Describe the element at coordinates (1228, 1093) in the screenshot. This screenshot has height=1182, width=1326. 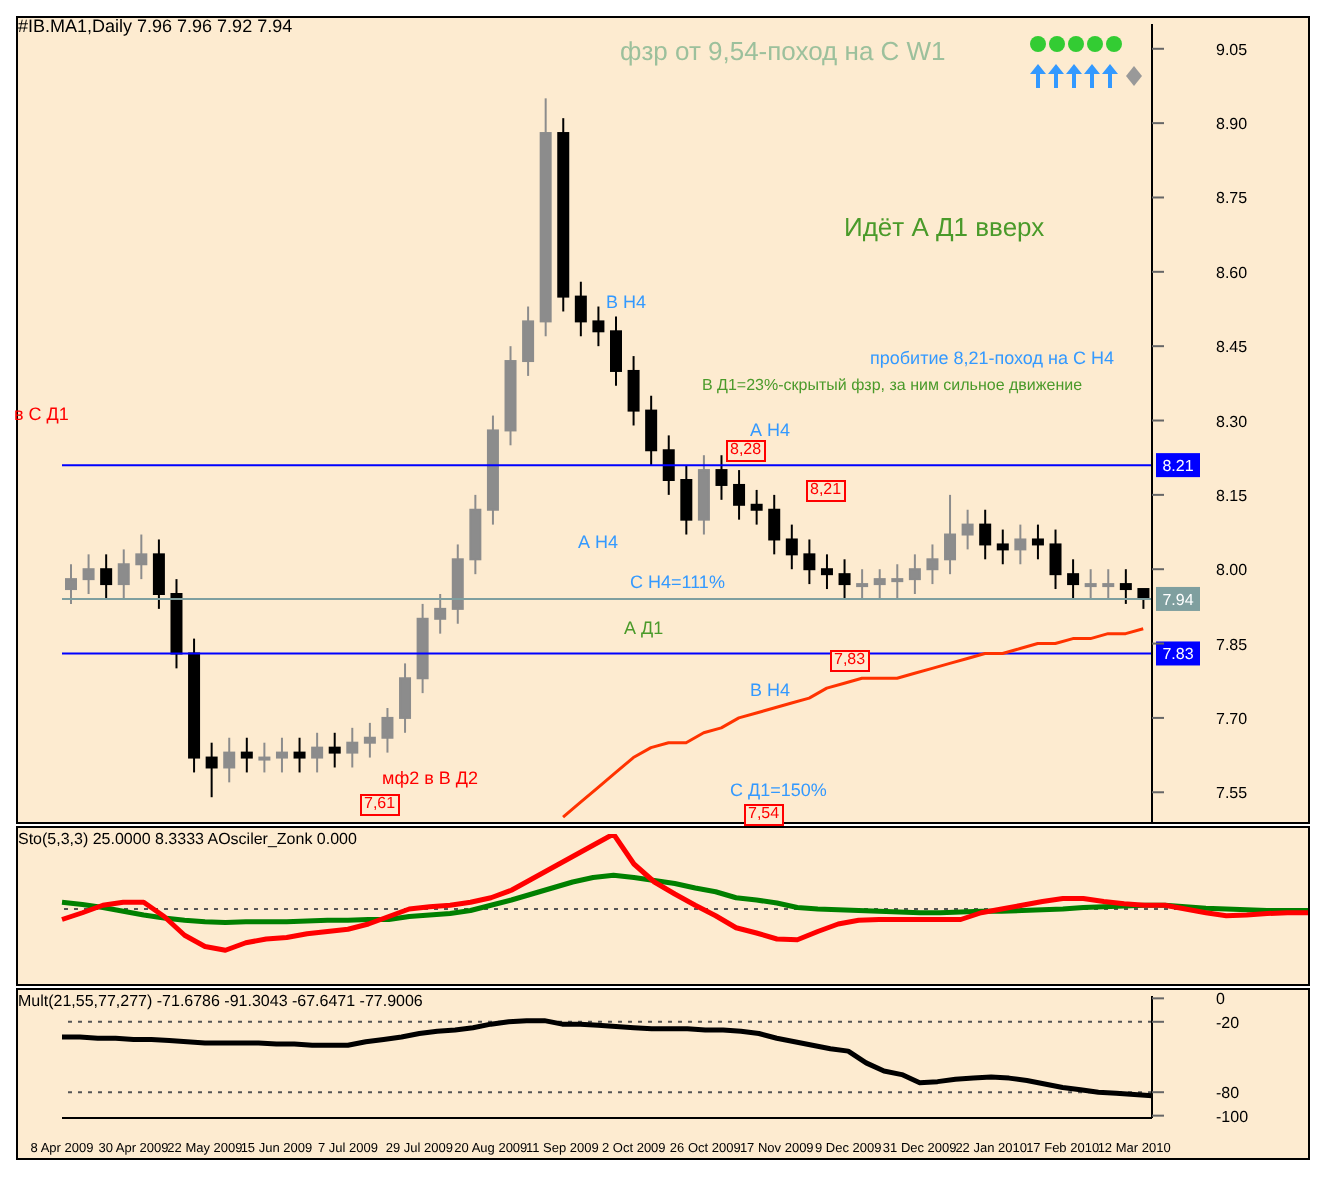
I see `y-tick-label: -80` at that location.